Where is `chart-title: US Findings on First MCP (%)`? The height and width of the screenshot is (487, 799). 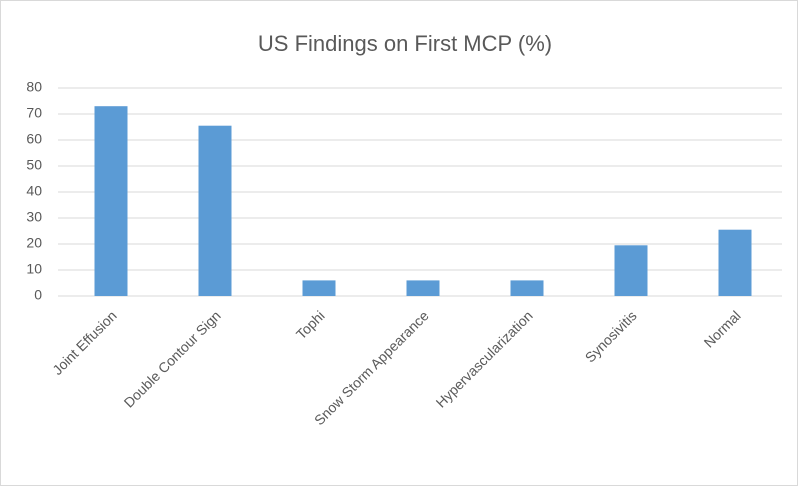
chart-title: US Findings on First MCP (%) is located at coordinates (405, 43).